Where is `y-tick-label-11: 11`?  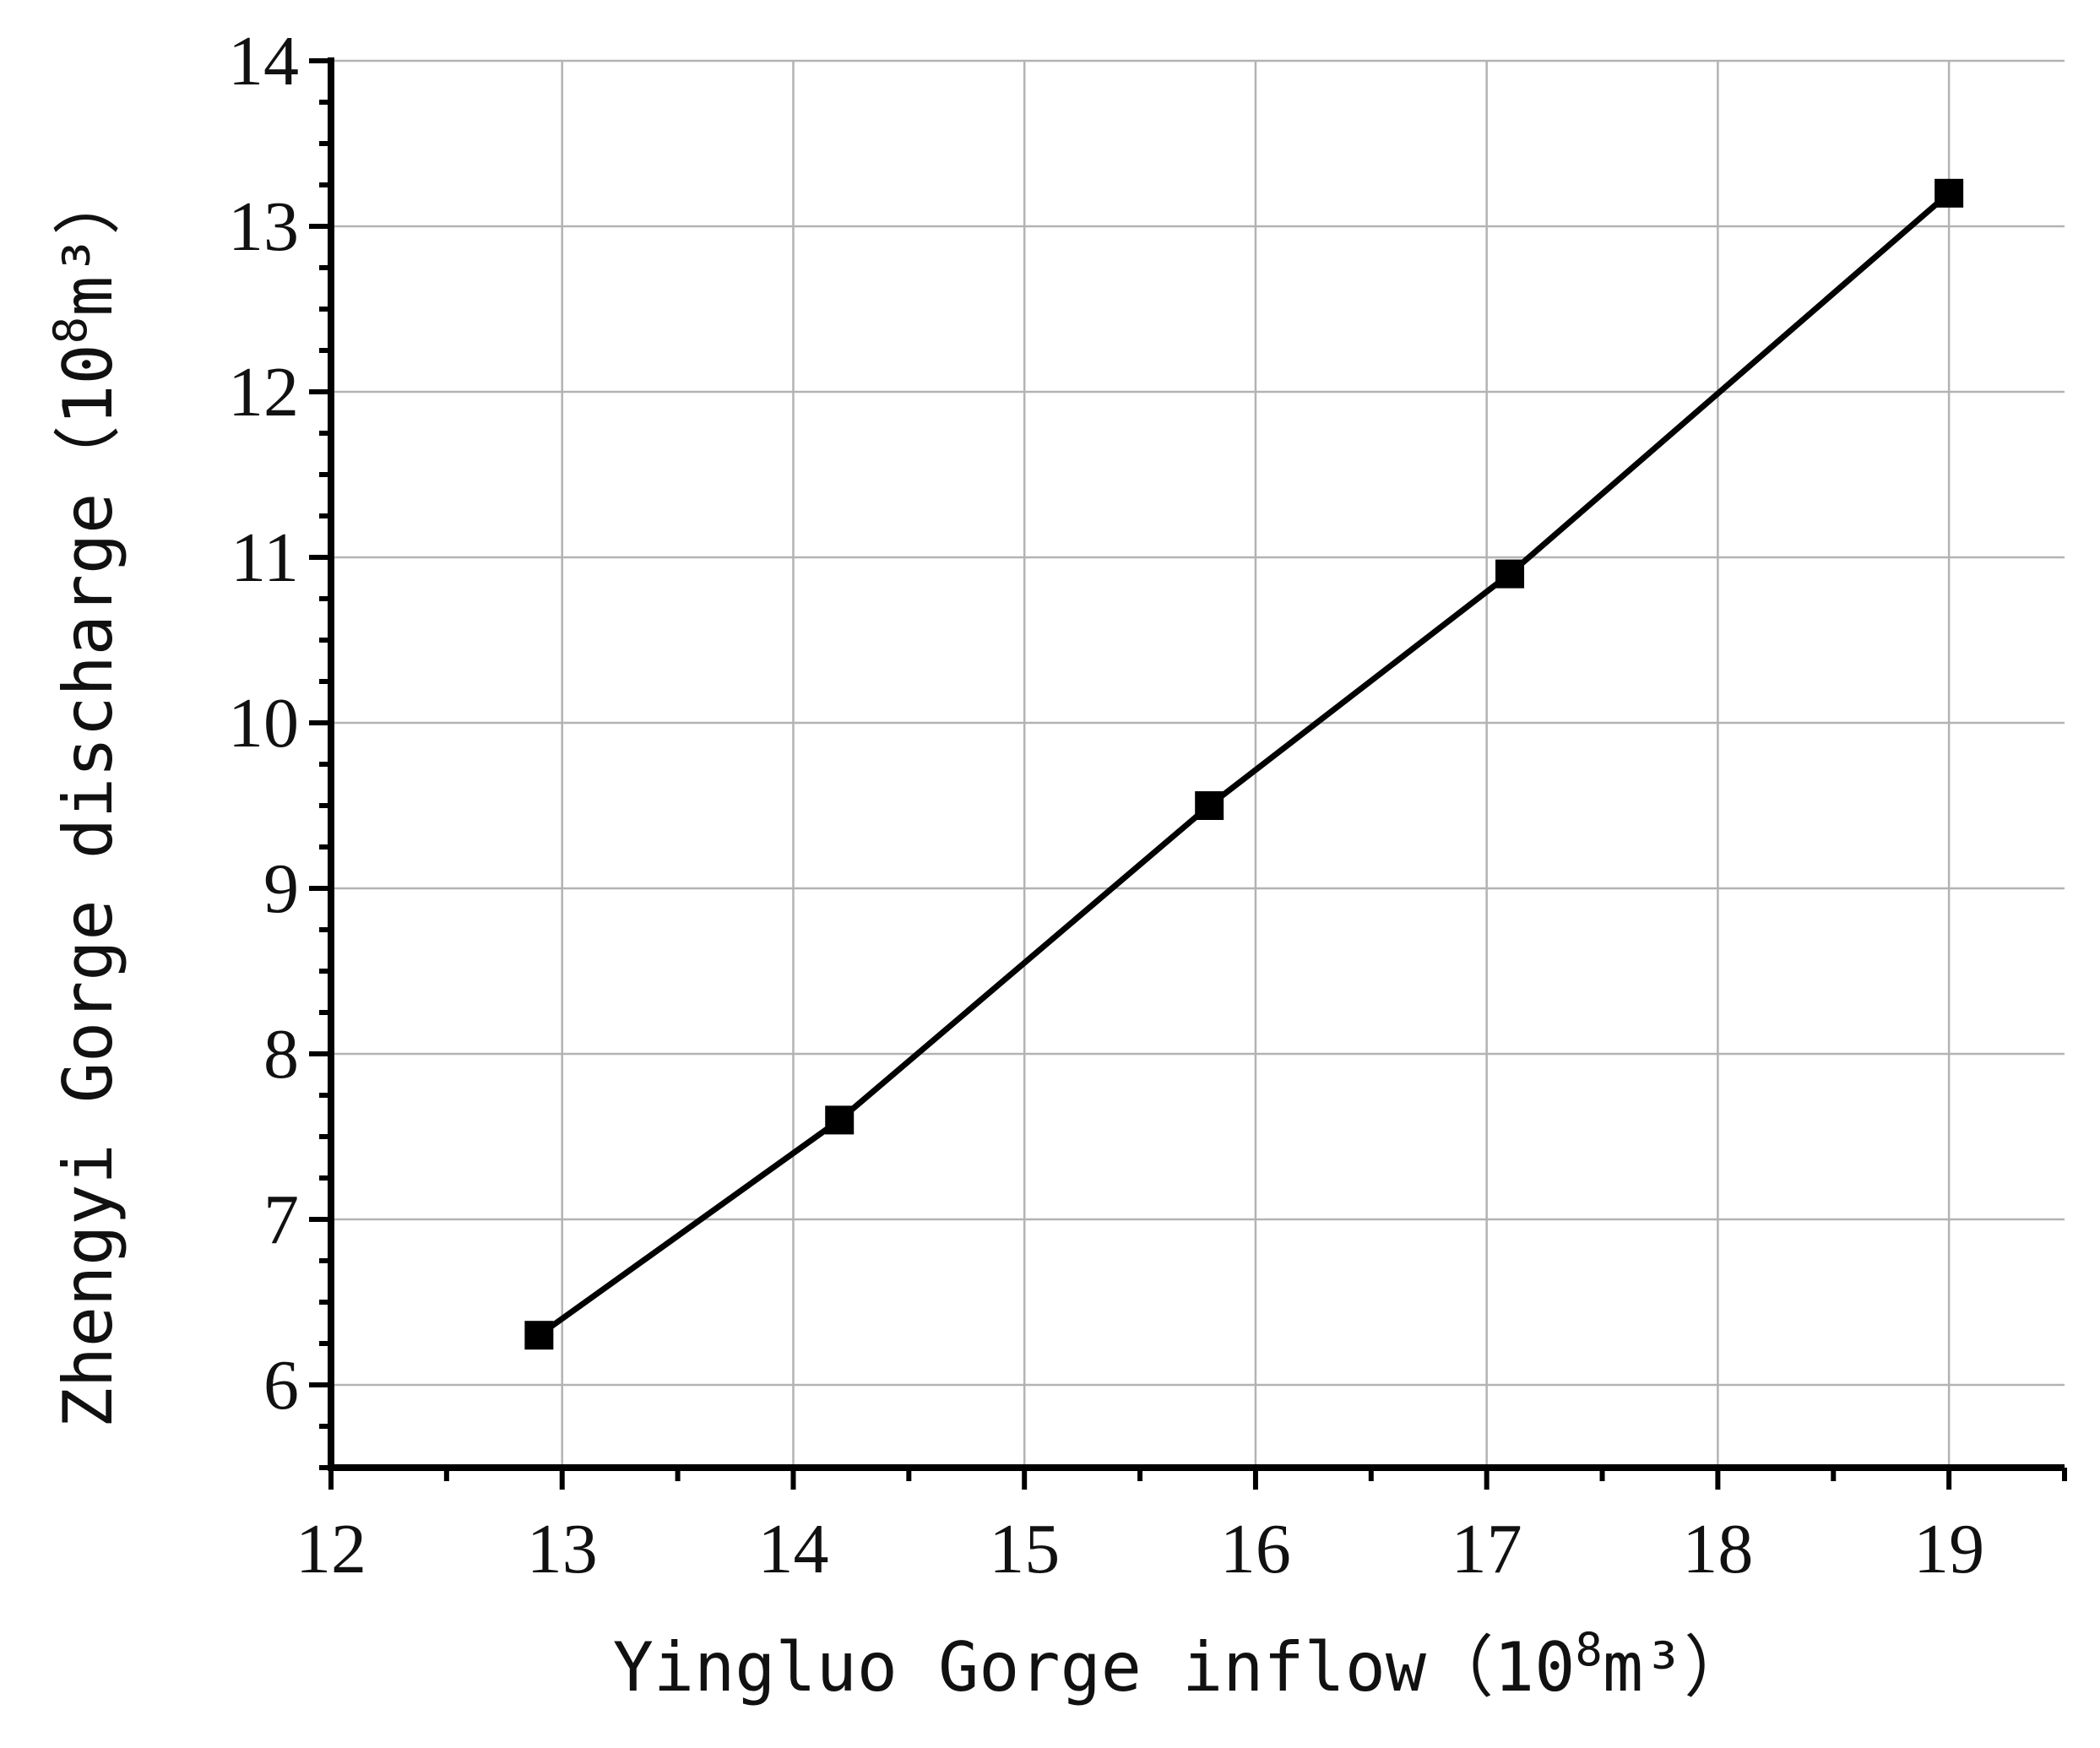 y-tick-label-11: 11 is located at coordinates (265, 557).